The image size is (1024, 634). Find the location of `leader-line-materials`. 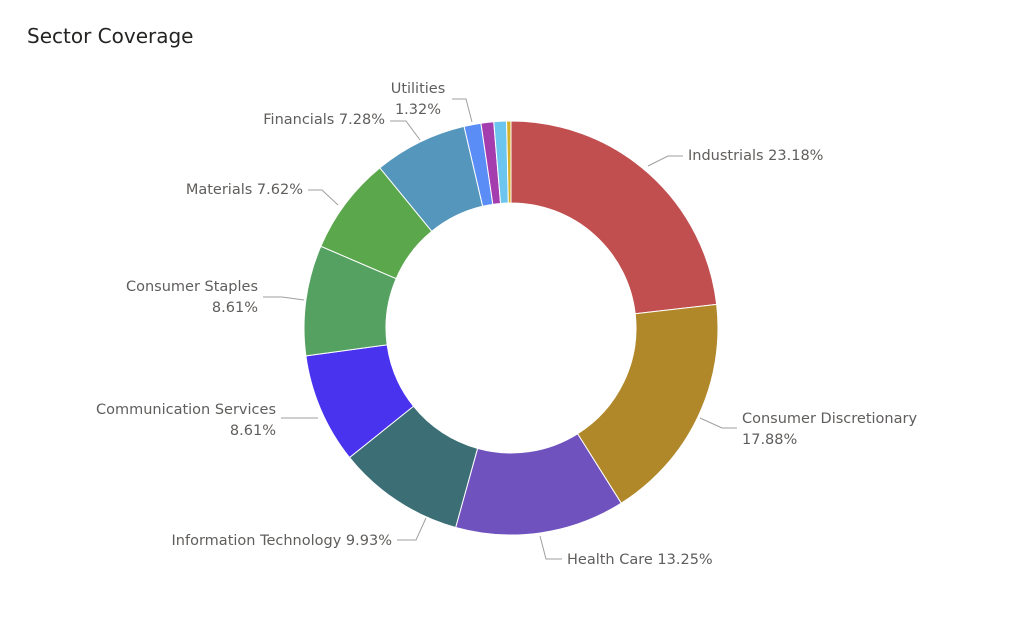

leader-line-materials is located at coordinates (323, 197).